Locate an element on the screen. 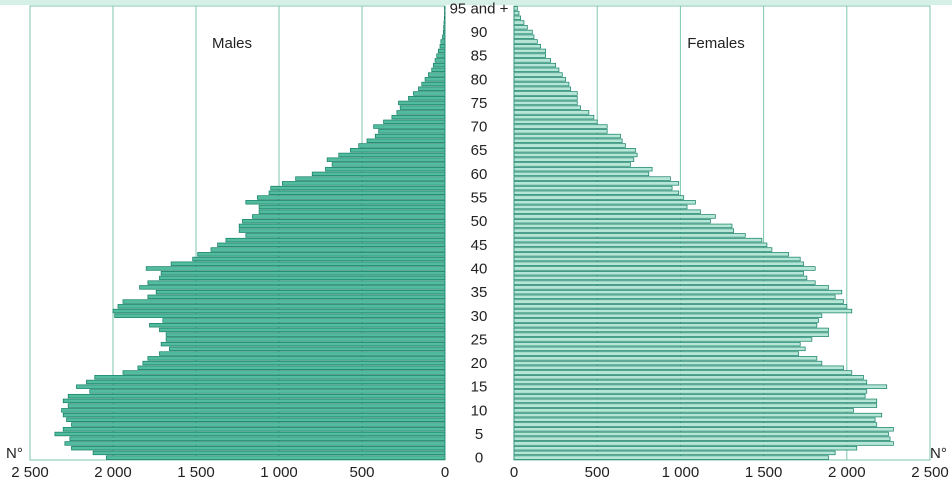 Image resolution: width=952 pixels, height=488 pixels. age-tick-label: 50 is located at coordinates (479, 221).